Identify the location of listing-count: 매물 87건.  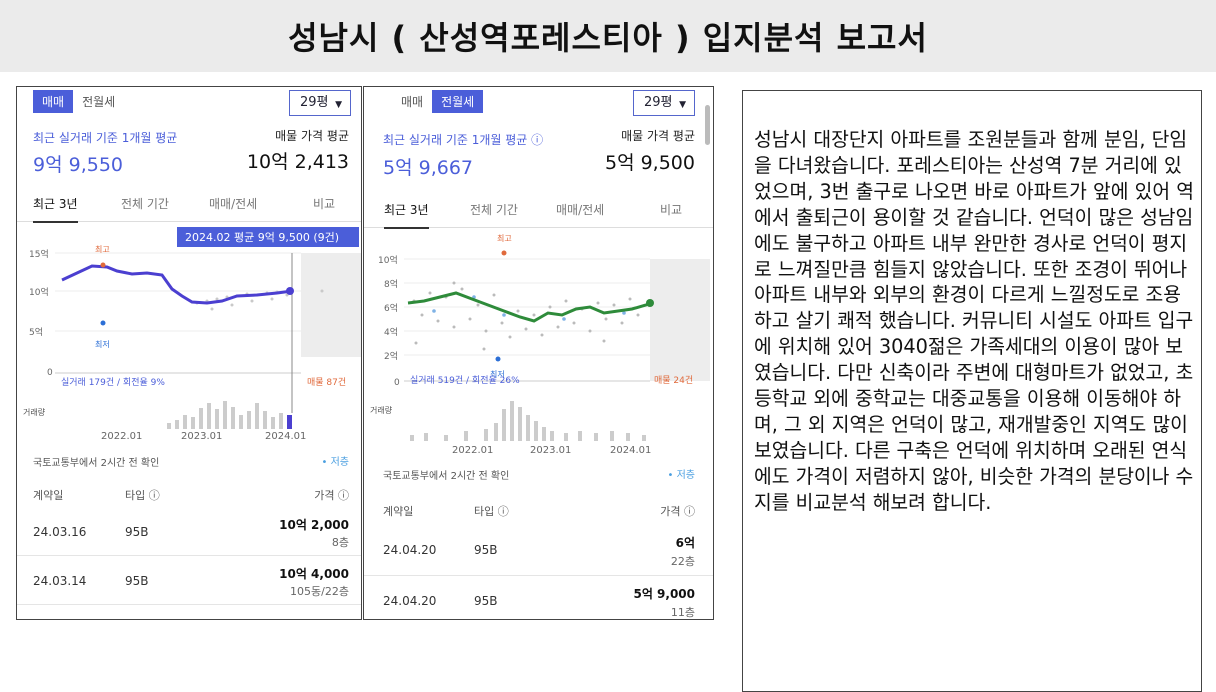
(326, 382).